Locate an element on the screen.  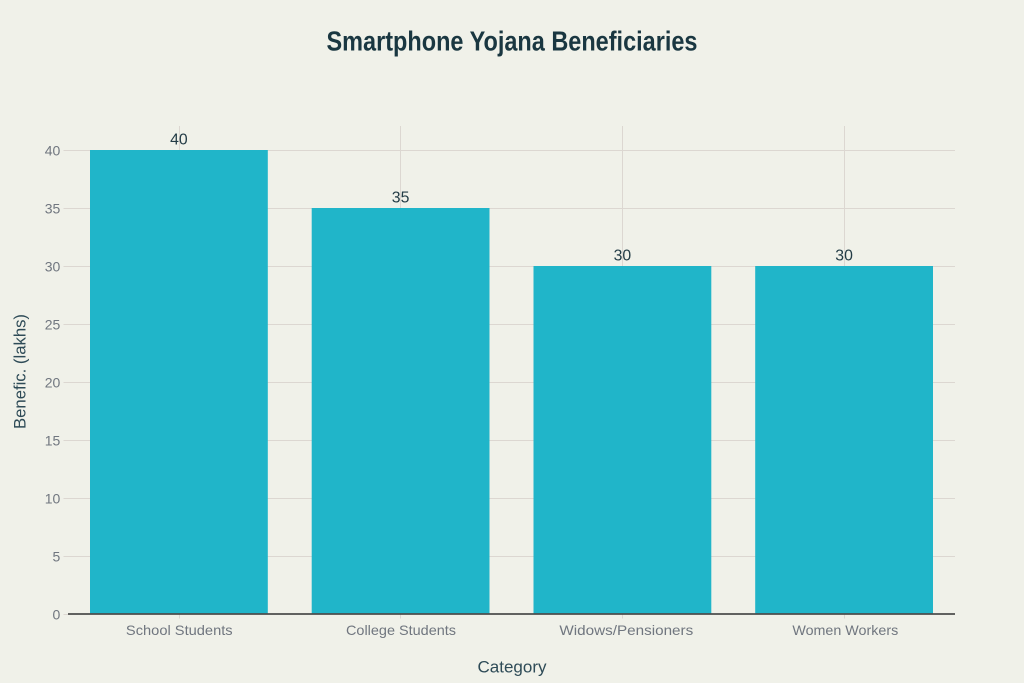
svg-text: School Students is located at coordinates (179, 630).